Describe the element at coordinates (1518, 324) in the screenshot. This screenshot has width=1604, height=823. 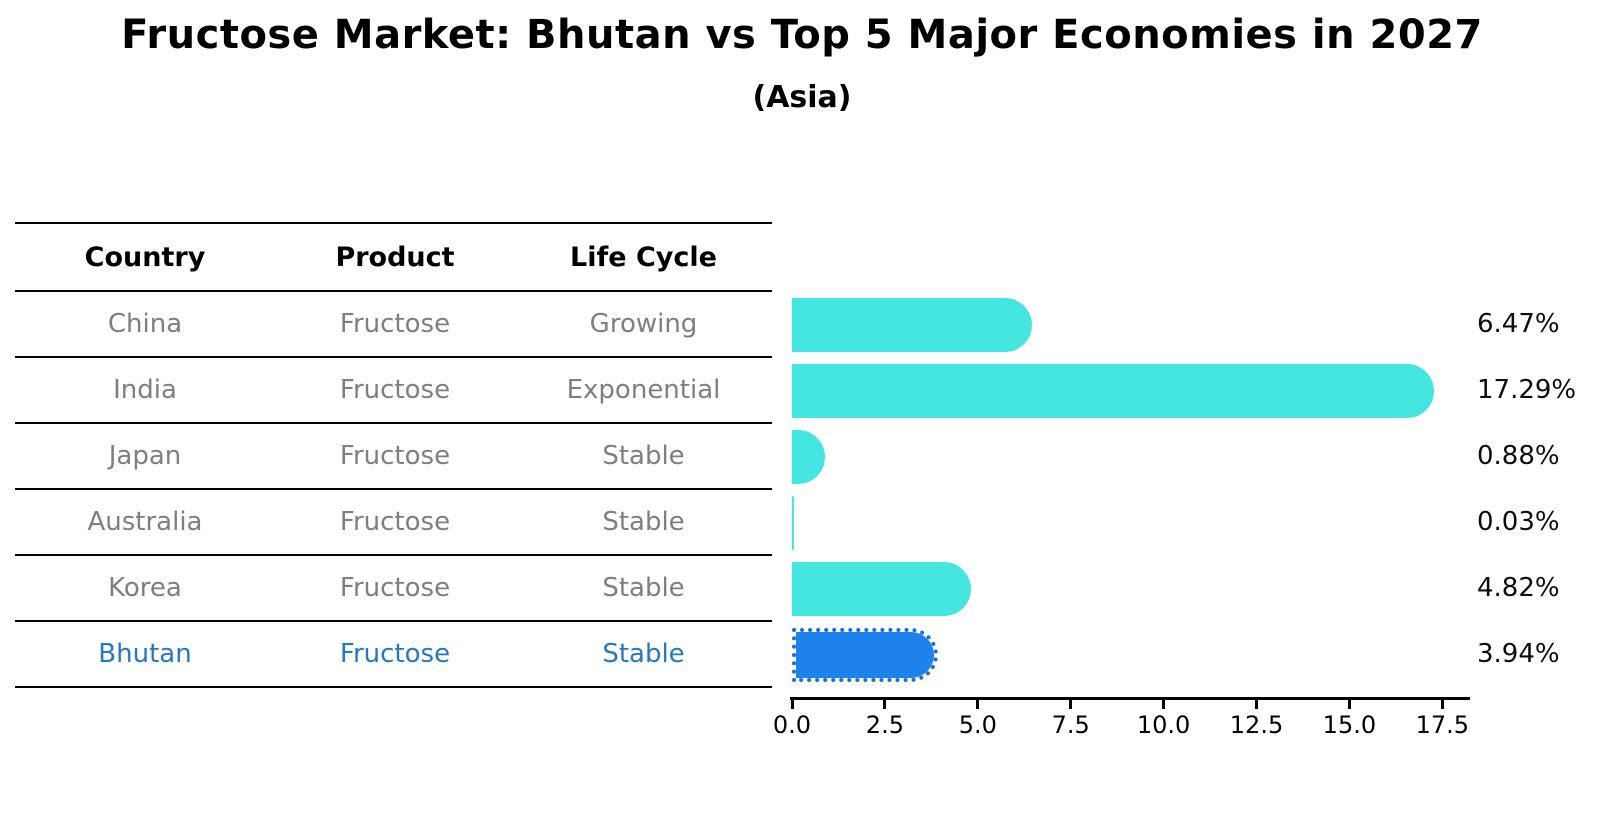
I see `value-label-china: 6.47%` at that location.